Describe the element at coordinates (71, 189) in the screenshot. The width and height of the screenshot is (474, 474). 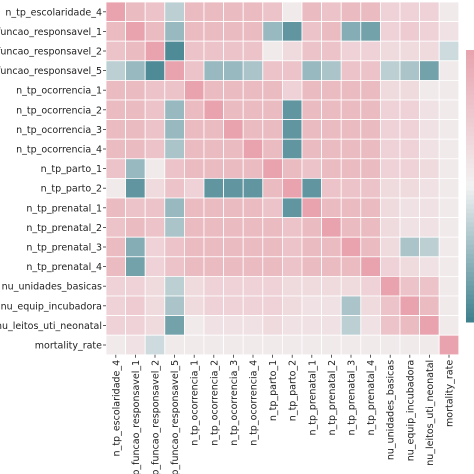
I see `y-tick-label: n_tp_parto_2` at that location.